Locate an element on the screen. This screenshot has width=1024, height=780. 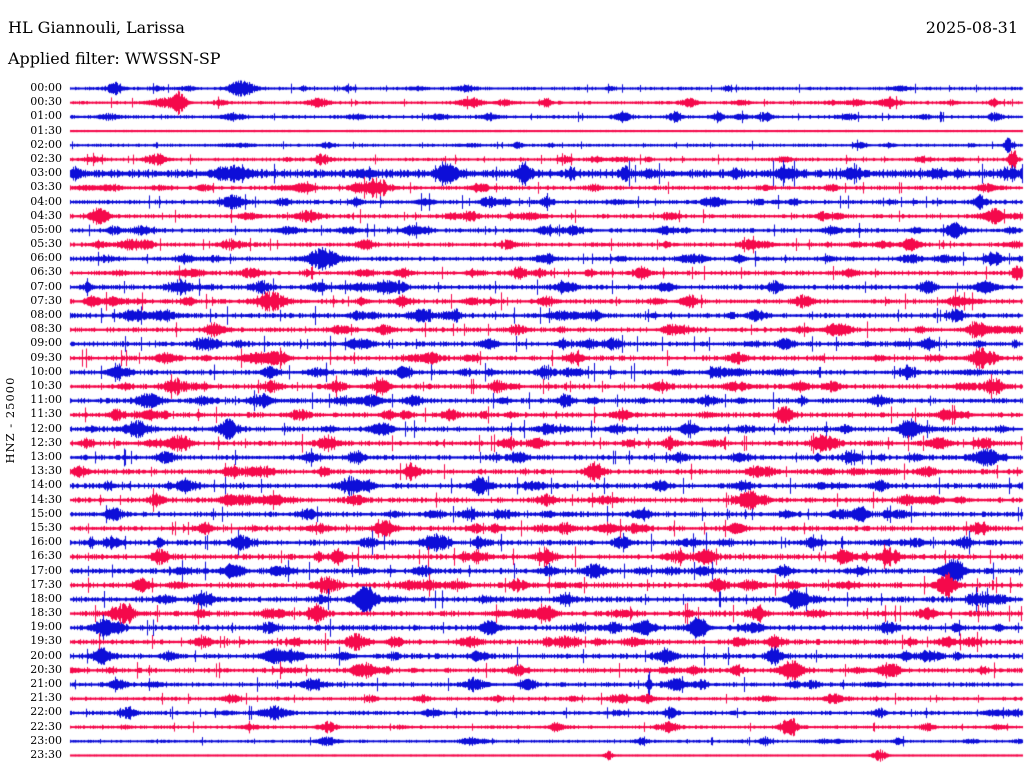
time-label: 11:30 is located at coordinates (46, 414).